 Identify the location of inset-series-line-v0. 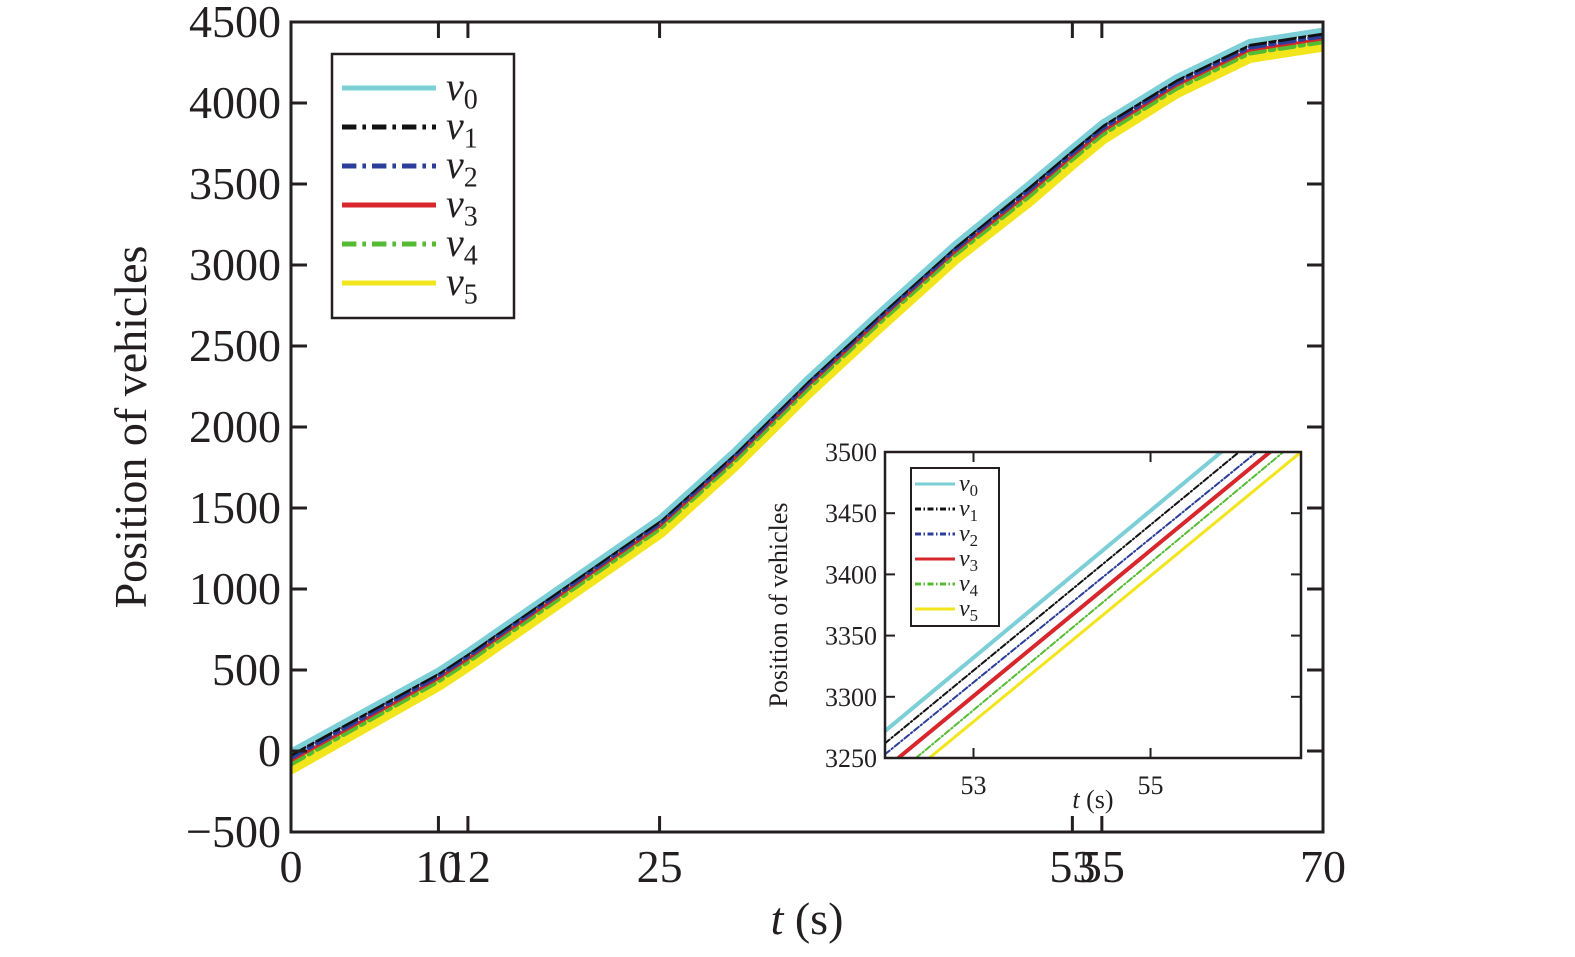
(1054, 593).